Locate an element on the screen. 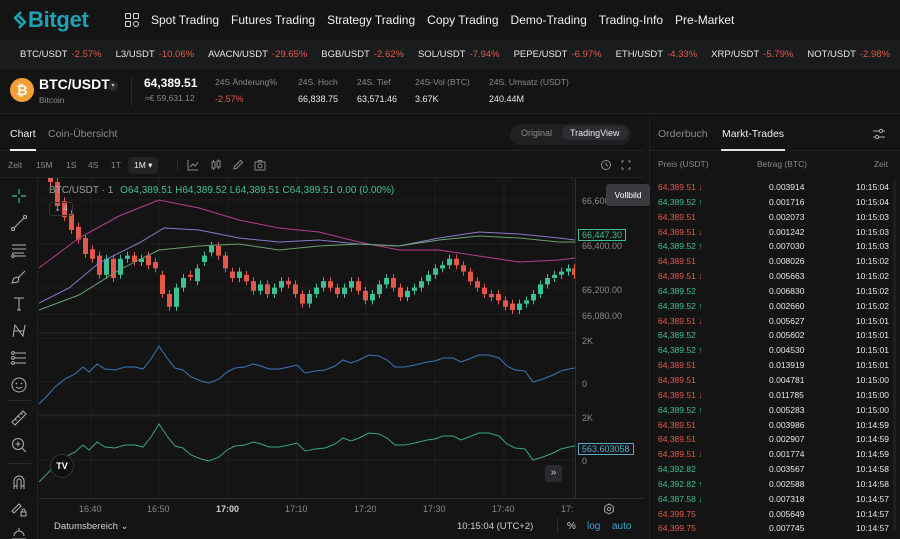 This screenshot has width=900, height=539. trade-row: 64,399.75 0.007745 10:14:57 is located at coordinates (775, 528).